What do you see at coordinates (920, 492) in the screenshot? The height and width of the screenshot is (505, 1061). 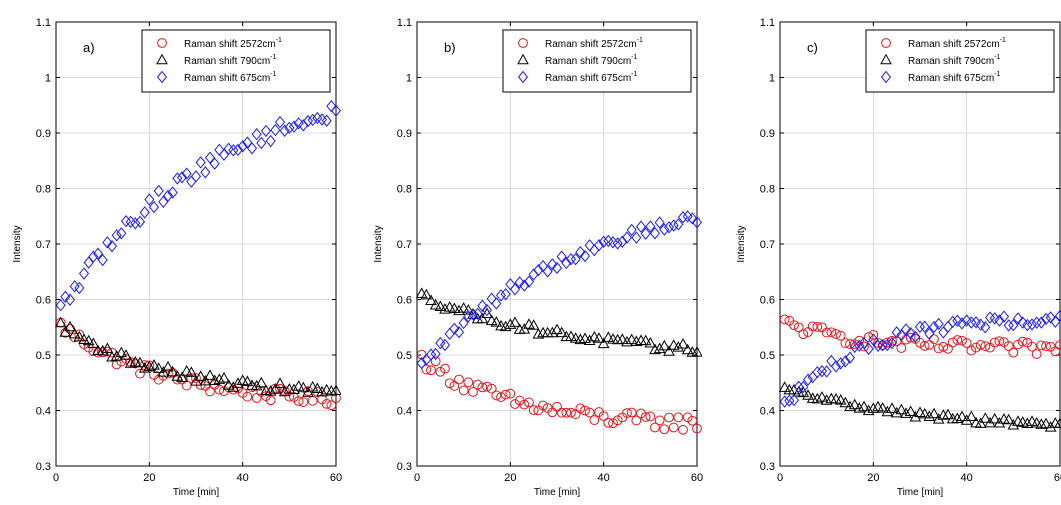 I see `x-axis-label: Time [min]` at bounding box center [920, 492].